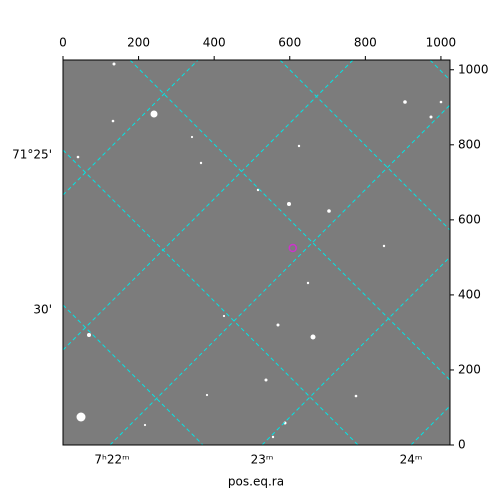 This screenshot has width=500, height=500. Describe the element at coordinates (63, 43) in the screenshot. I see `x-tick-label: 0` at that location.